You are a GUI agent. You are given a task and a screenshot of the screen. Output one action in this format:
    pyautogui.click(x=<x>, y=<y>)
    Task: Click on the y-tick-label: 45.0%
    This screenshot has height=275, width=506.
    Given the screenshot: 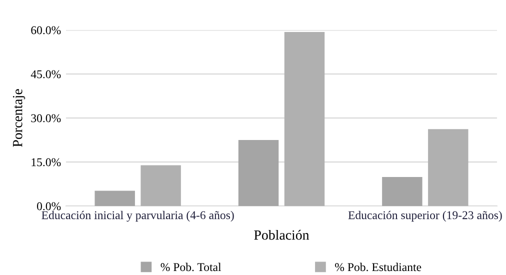 What is the action you would take?
    pyautogui.click(x=45, y=74)
    